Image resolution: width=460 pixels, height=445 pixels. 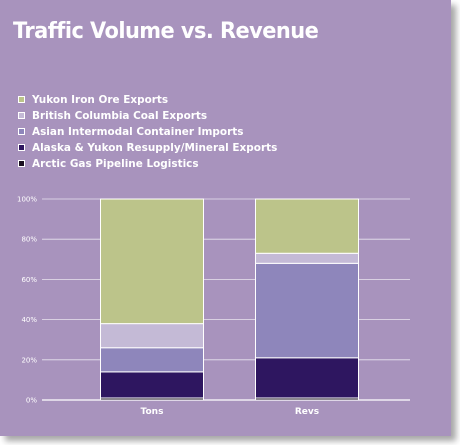 I want to click on legend-label: Asian Intermodal Container Imports, so click(x=138, y=131).